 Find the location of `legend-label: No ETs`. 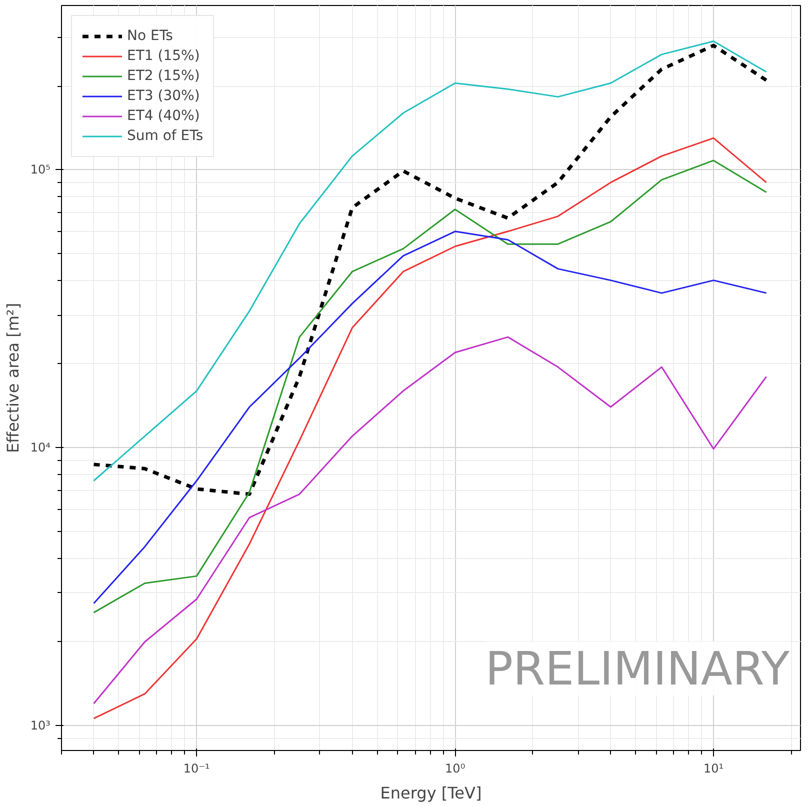

legend-label: No ETs is located at coordinates (150, 36).